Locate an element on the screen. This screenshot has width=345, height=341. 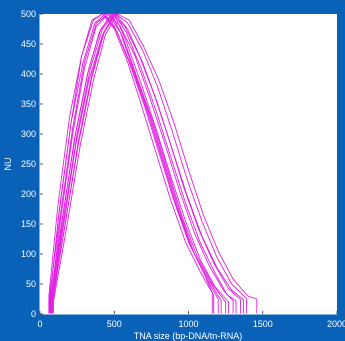
y-tick-label: 500 is located at coordinates (28, 14).